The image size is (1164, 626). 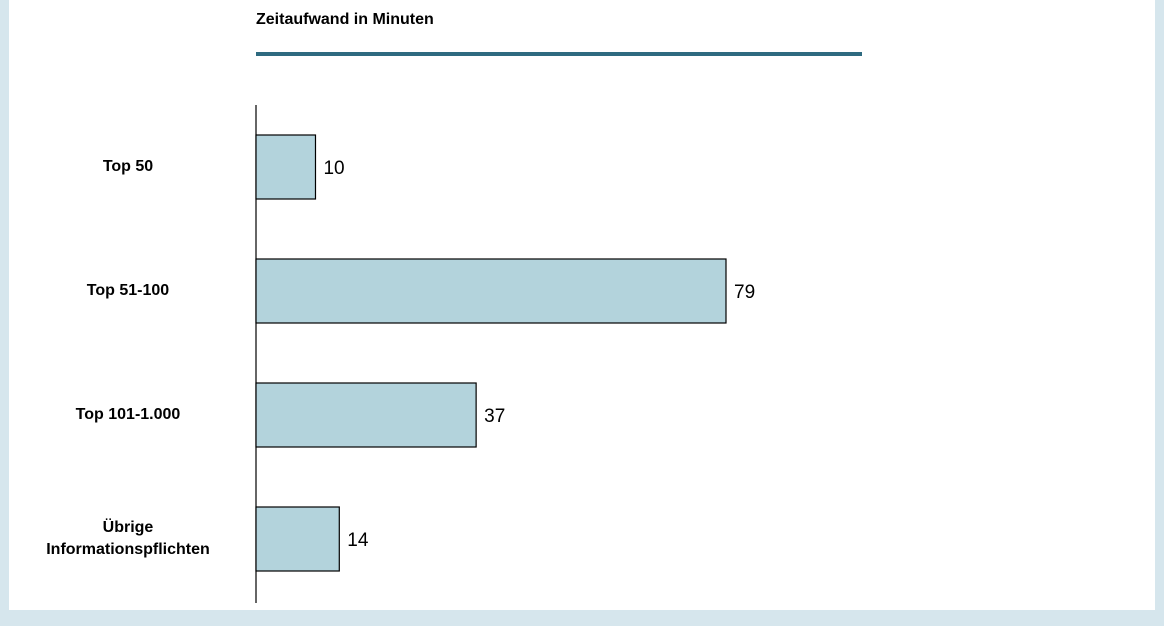 What do you see at coordinates (744, 292) in the screenshot?
I see `value-label: 79` at bounding box center [744, 292].